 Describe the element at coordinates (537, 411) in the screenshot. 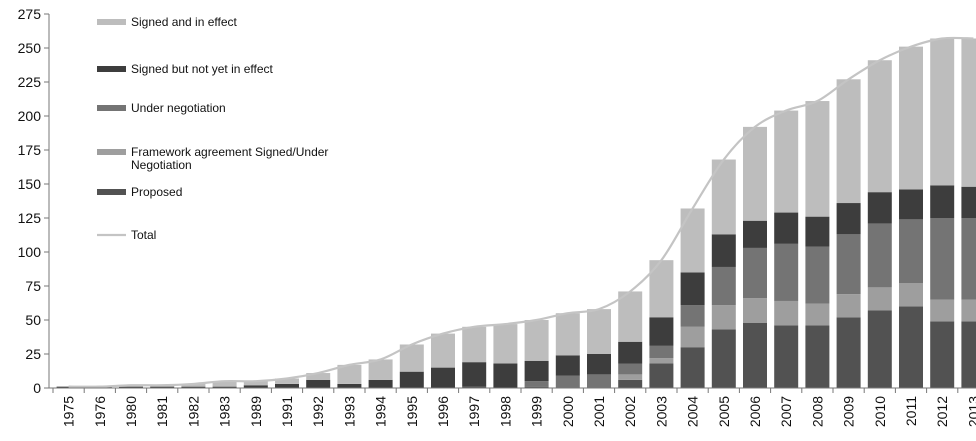

I see `x-tick-label: 1999` at that location.